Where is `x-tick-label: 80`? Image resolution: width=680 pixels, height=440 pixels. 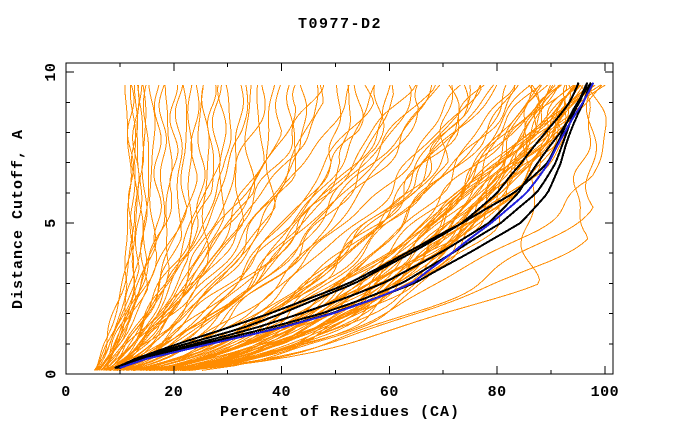
x-tick-label: 80 is located at coordinates (497, 392).